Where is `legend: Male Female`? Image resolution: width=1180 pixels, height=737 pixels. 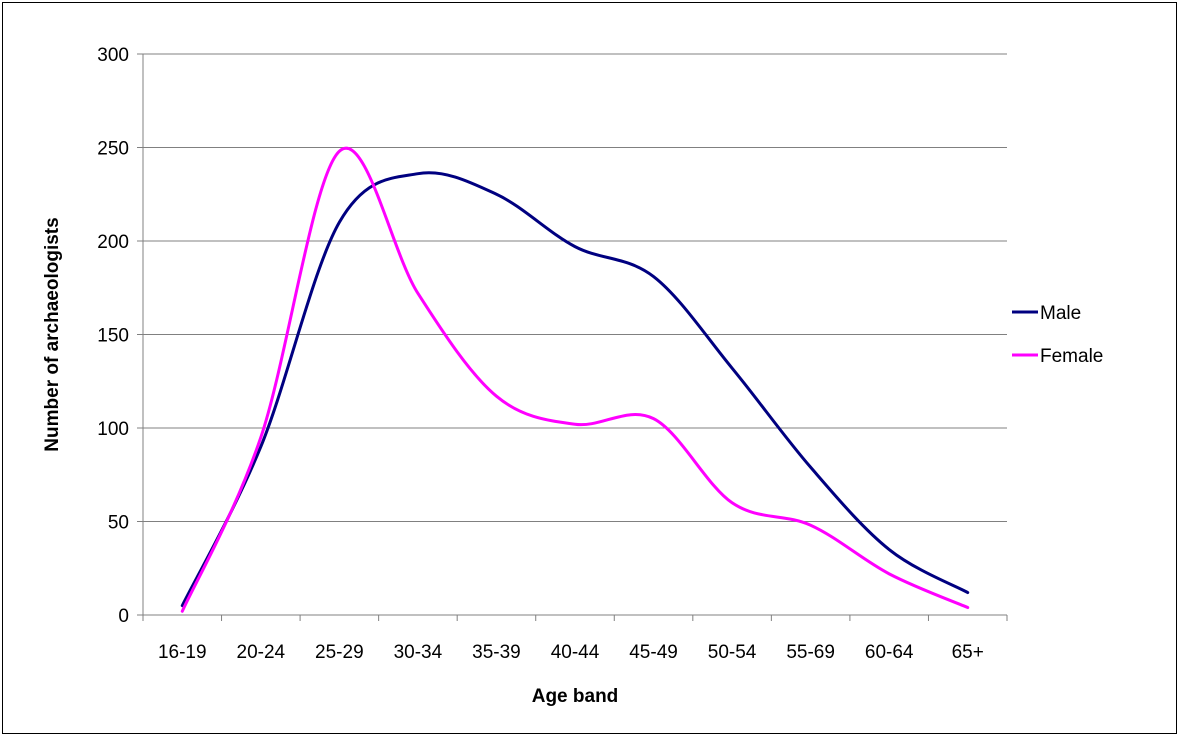 legend: Male Female is located at coordinates (1057, 335).